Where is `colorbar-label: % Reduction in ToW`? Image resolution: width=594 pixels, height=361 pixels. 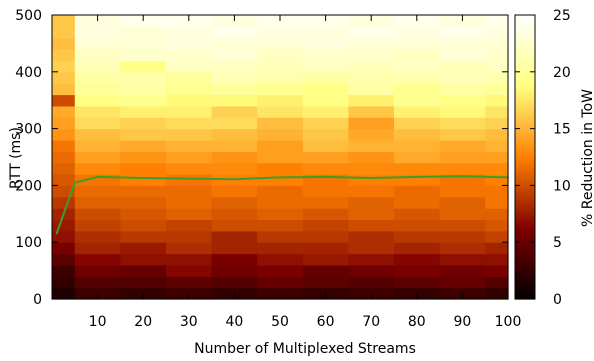
colorbar-label: % Reduction in ToW is located at coordinates (587, 158).